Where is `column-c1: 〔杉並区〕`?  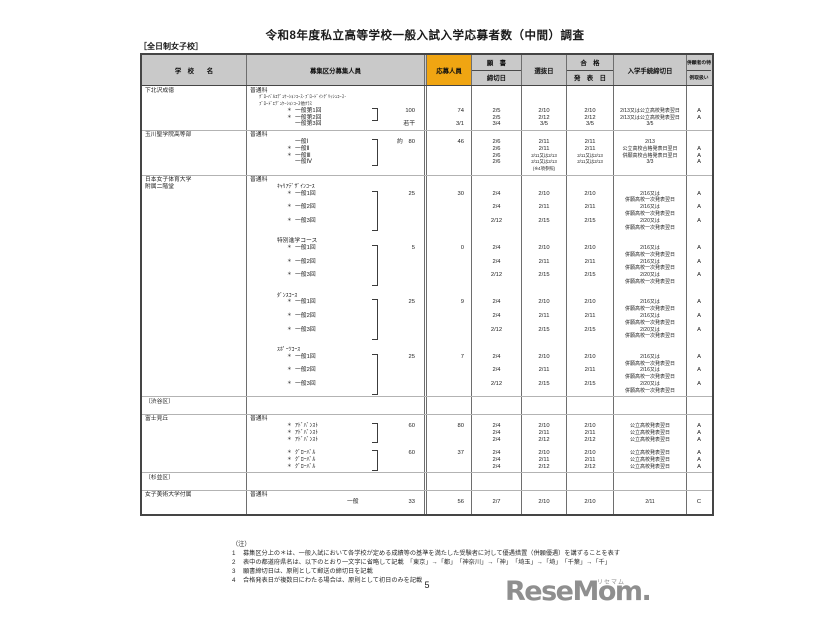
column-c1: 〔杉並区〕 is located at coordinates (194, 481).